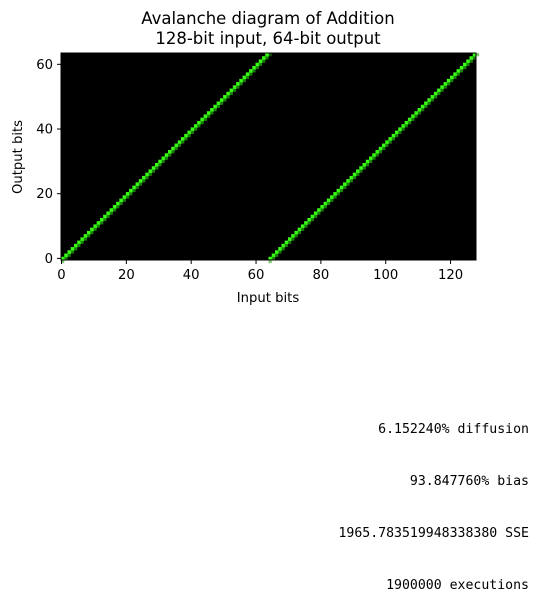 The image size is (540, 612). What do you see at coordinates (457, 586) in the screenshot?
I see `executions-stat: 1900000 executions` at bounding box center [457, 586].